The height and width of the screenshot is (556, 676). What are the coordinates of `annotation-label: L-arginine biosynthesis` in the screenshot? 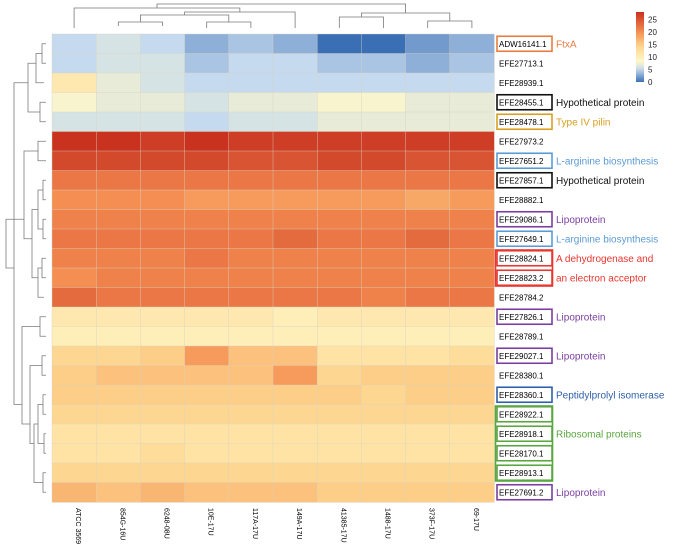 It's located at (607, 161).